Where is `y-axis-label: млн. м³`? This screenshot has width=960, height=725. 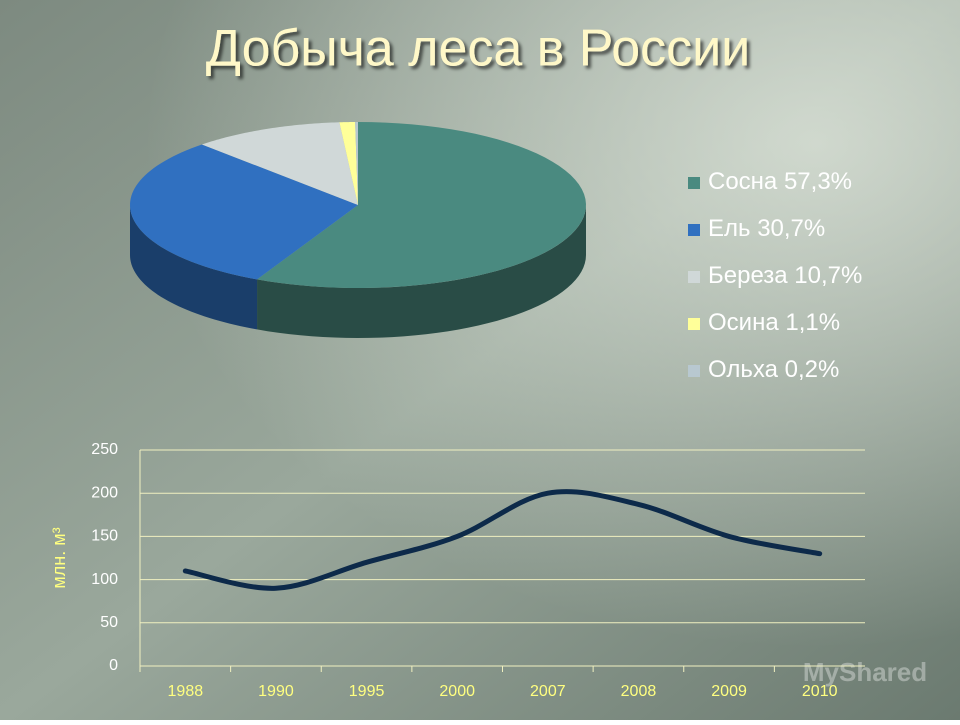 y-axis-label: млн. м³ is located at coordinates (59, 557).